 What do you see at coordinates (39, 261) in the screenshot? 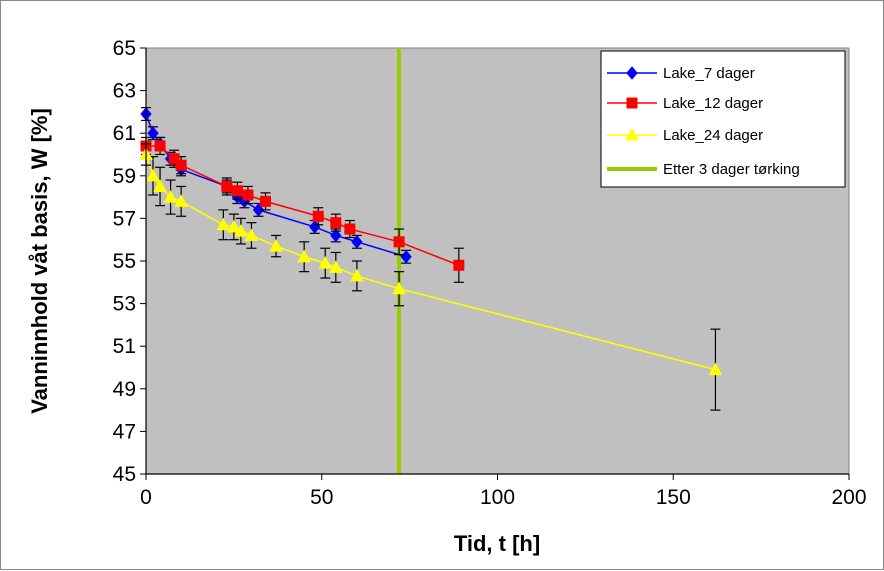
I see `y-axis-title: Vanninnhold våt basis, W [%]` at bounding box center [39, 261].